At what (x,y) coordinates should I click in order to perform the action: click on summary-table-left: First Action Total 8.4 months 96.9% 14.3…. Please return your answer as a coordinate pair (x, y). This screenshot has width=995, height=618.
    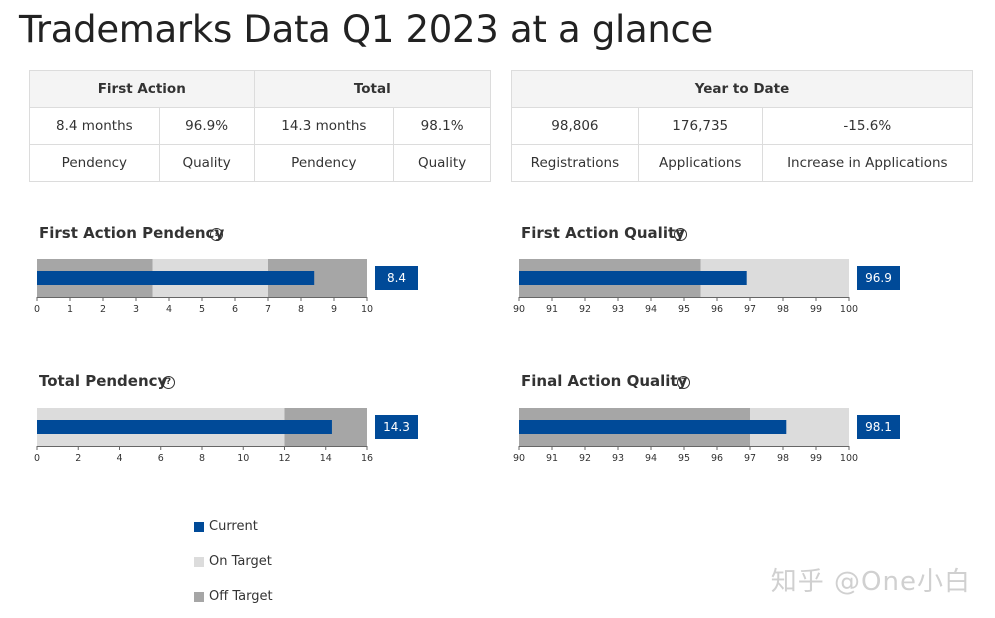
    Looking at the image, I should click on (260, 126).